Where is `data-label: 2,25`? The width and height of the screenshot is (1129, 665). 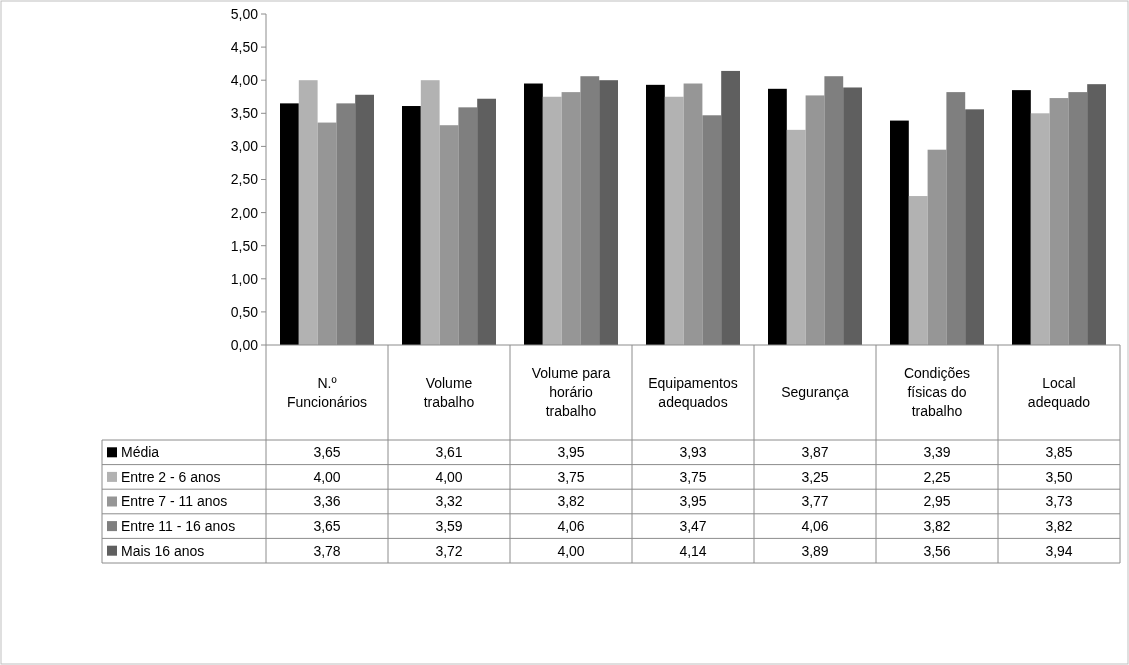 data-label: 2,25 is located at coordinates (937, 476).